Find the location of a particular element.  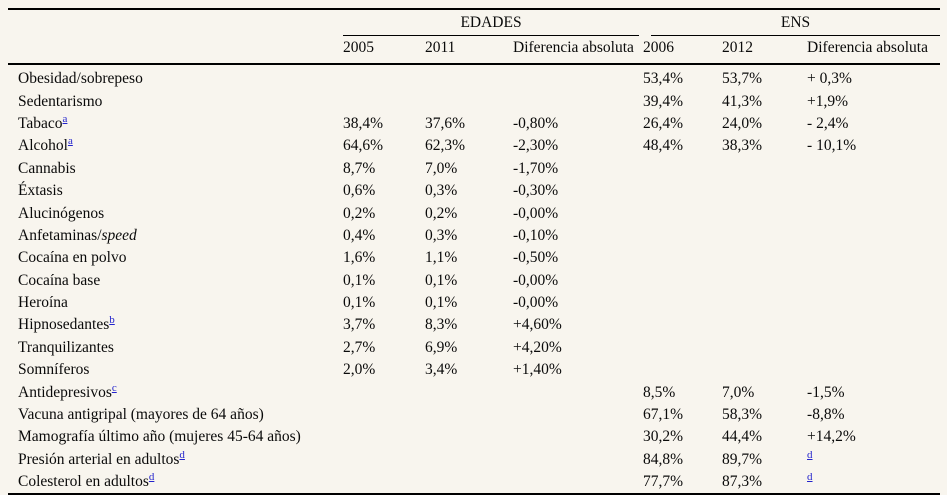

cell-2005: 3,7% is located at coordinates (359, 325).